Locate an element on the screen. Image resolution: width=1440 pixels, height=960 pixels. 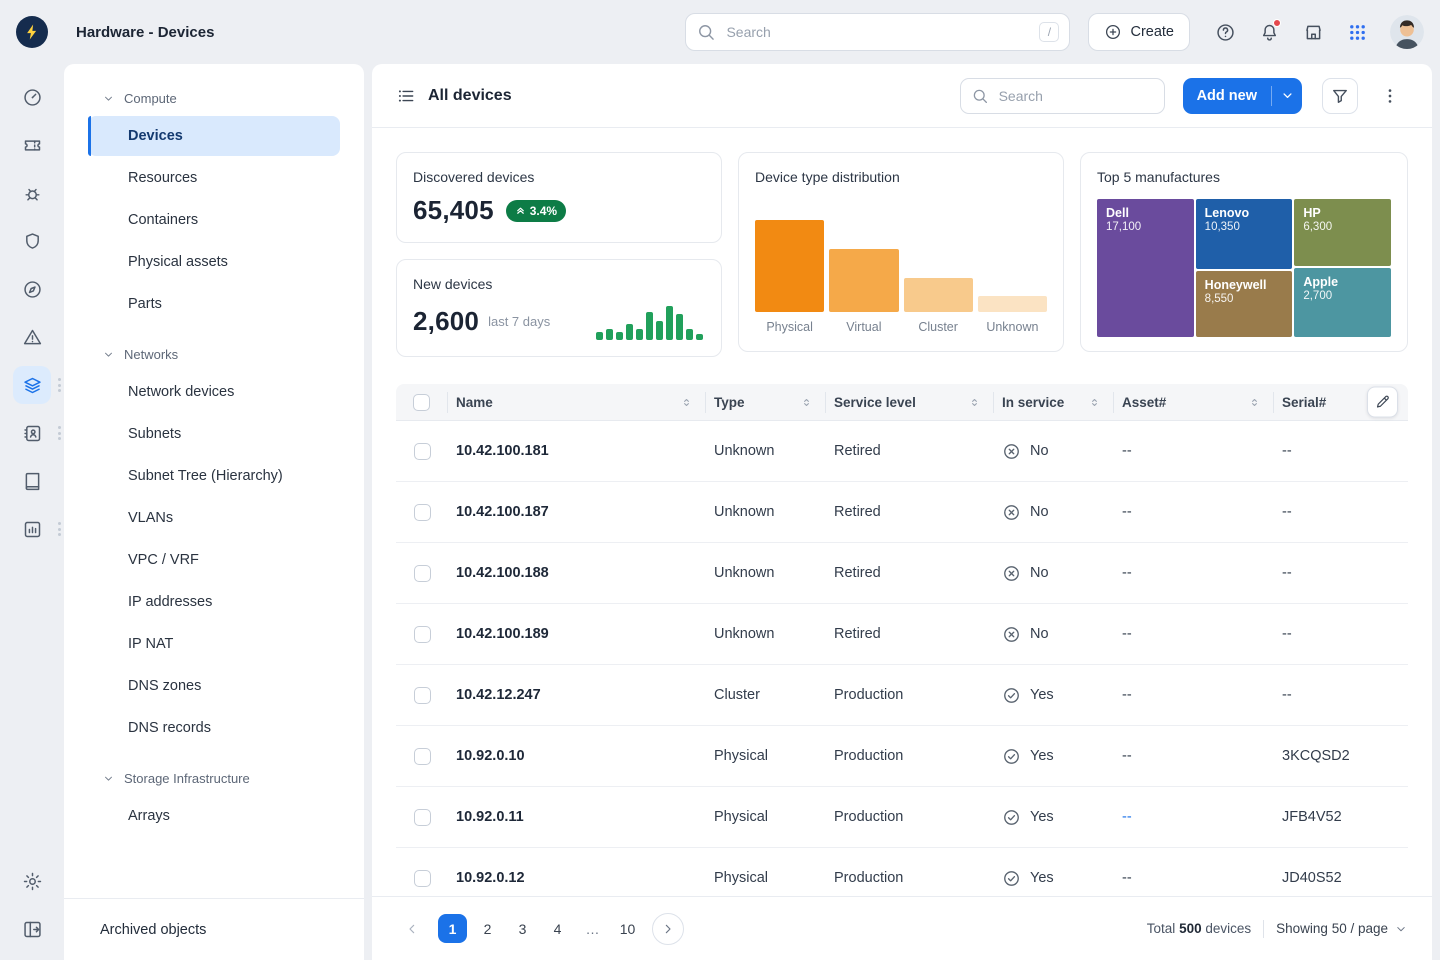
global-search-input is located at coordinates (878, 32).